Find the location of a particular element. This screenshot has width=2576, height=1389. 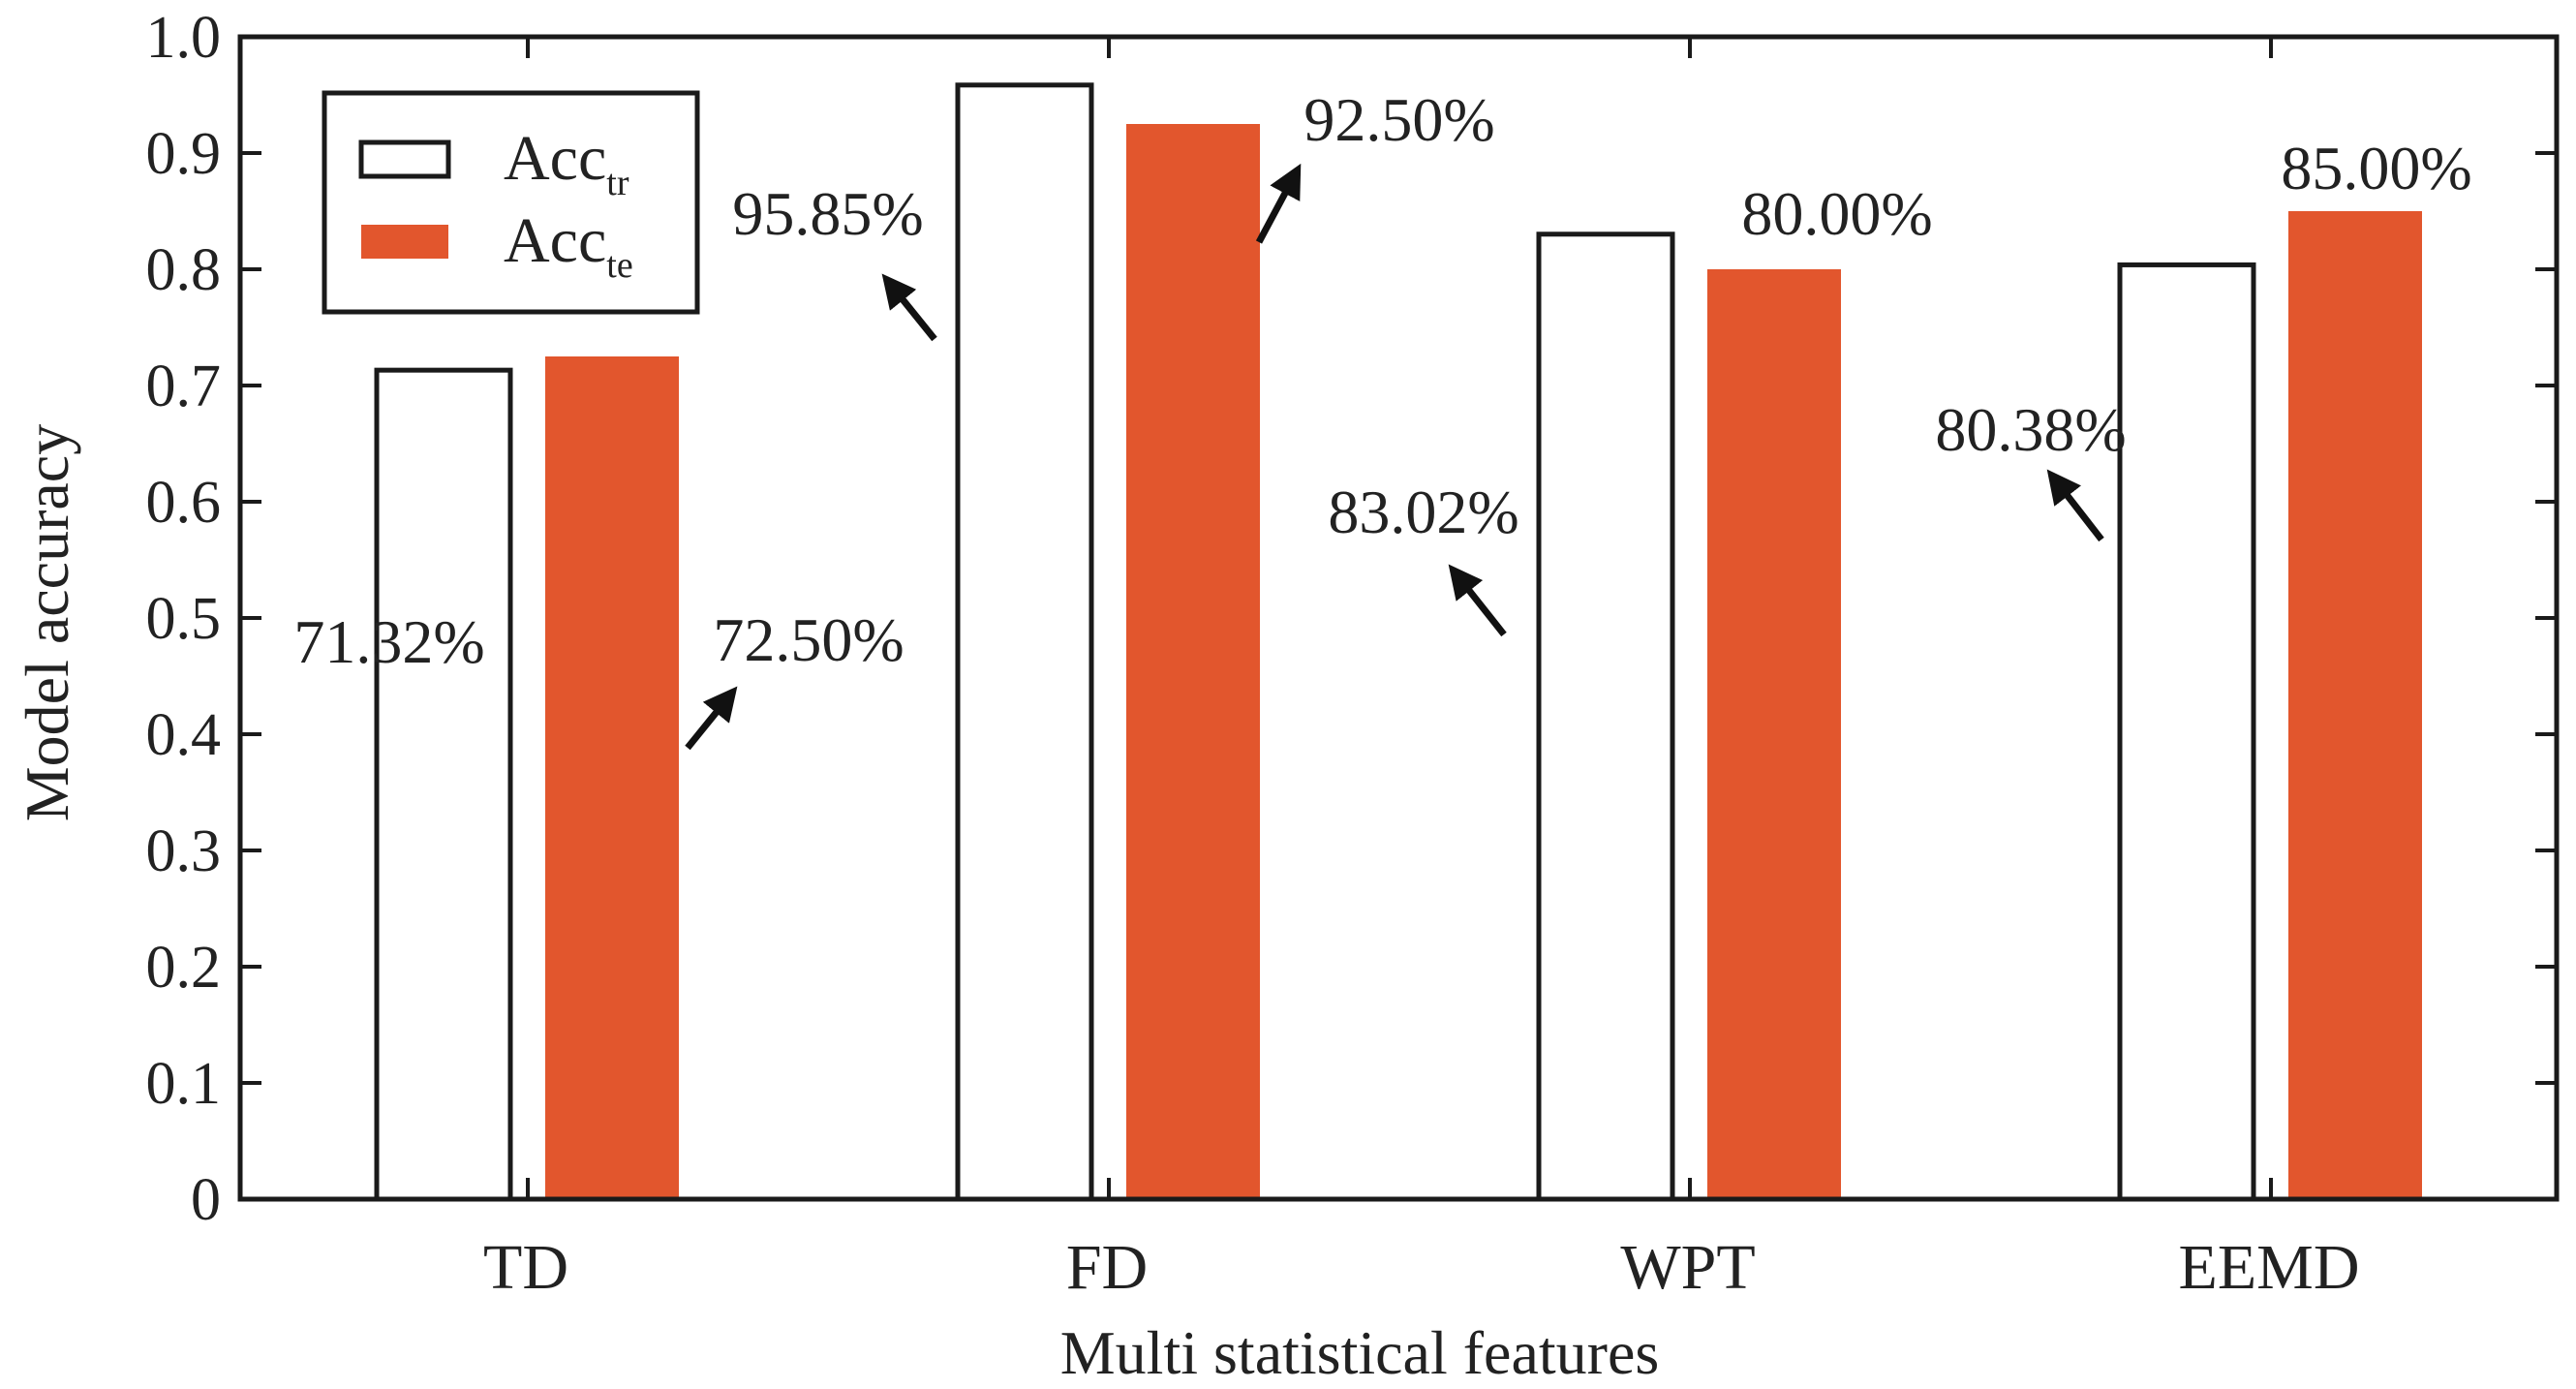

bar-train-td is located at coordinates (443, 785).